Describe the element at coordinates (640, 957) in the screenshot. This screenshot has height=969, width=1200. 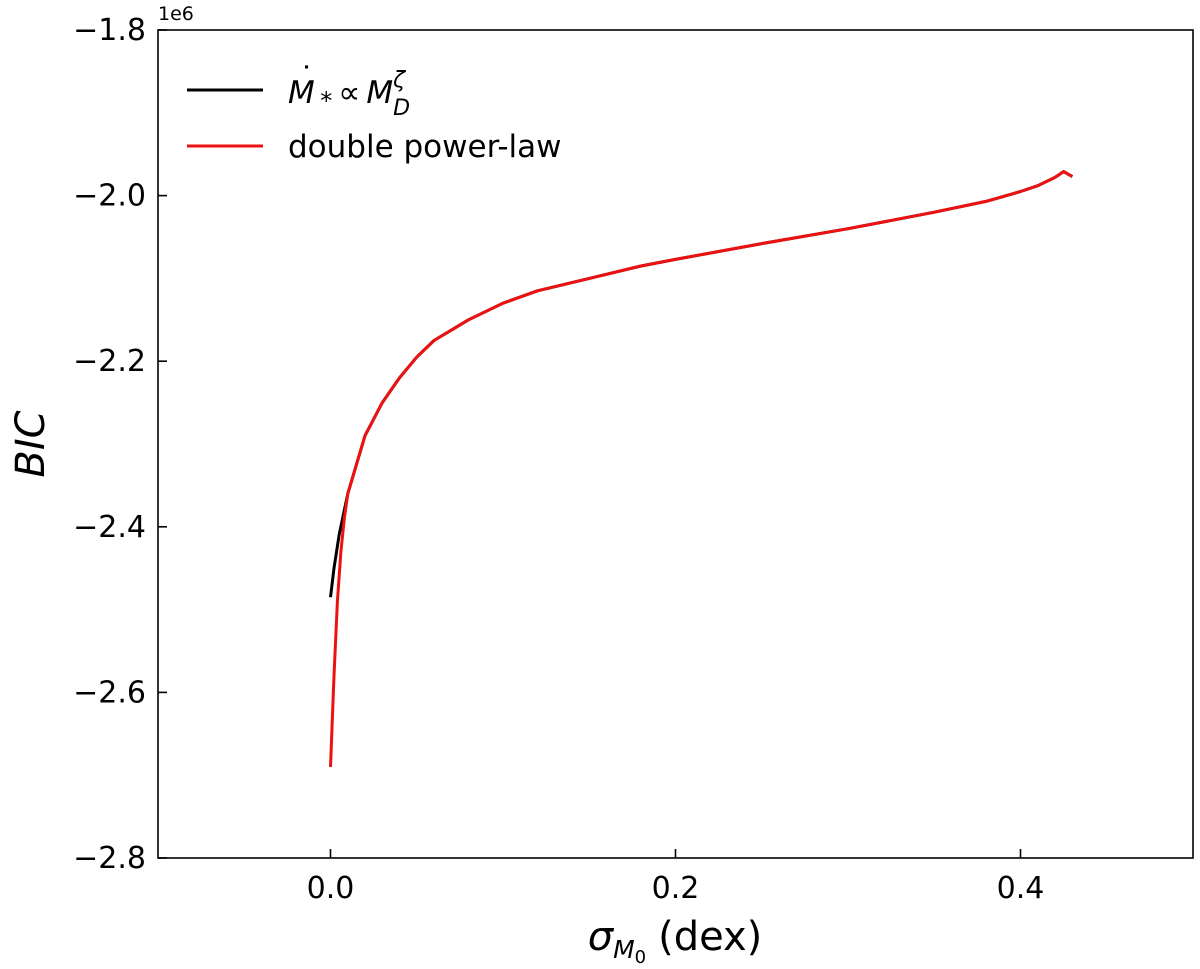
I see `x-axis-label-subsub: 0` at that location.